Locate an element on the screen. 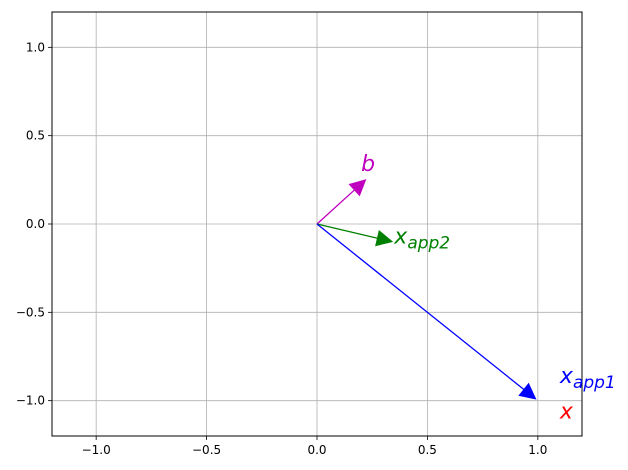 The image size is (628, 470). x-tick-label: 0.5 is located at coordinates (427, 450).